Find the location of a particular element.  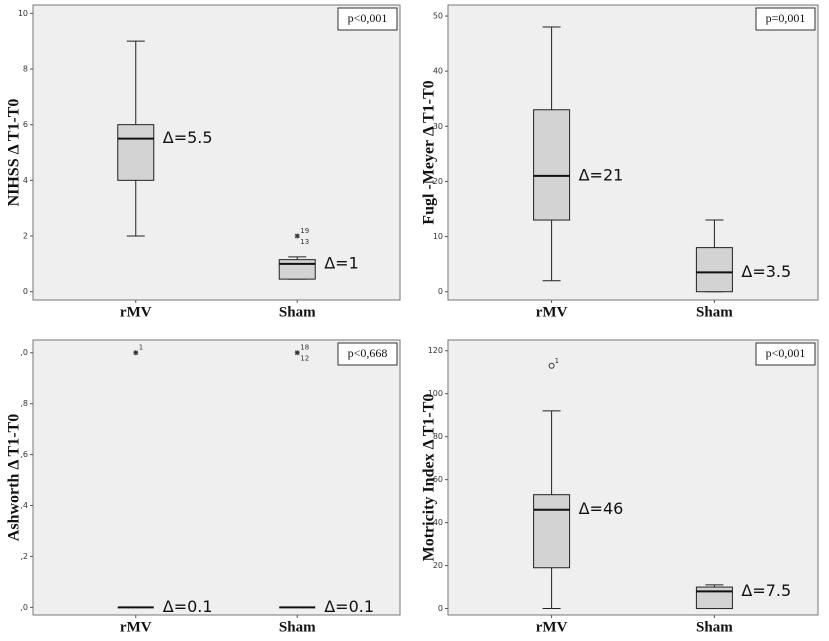

pvalue: p=0,001 is located at coordinates (786, 18).